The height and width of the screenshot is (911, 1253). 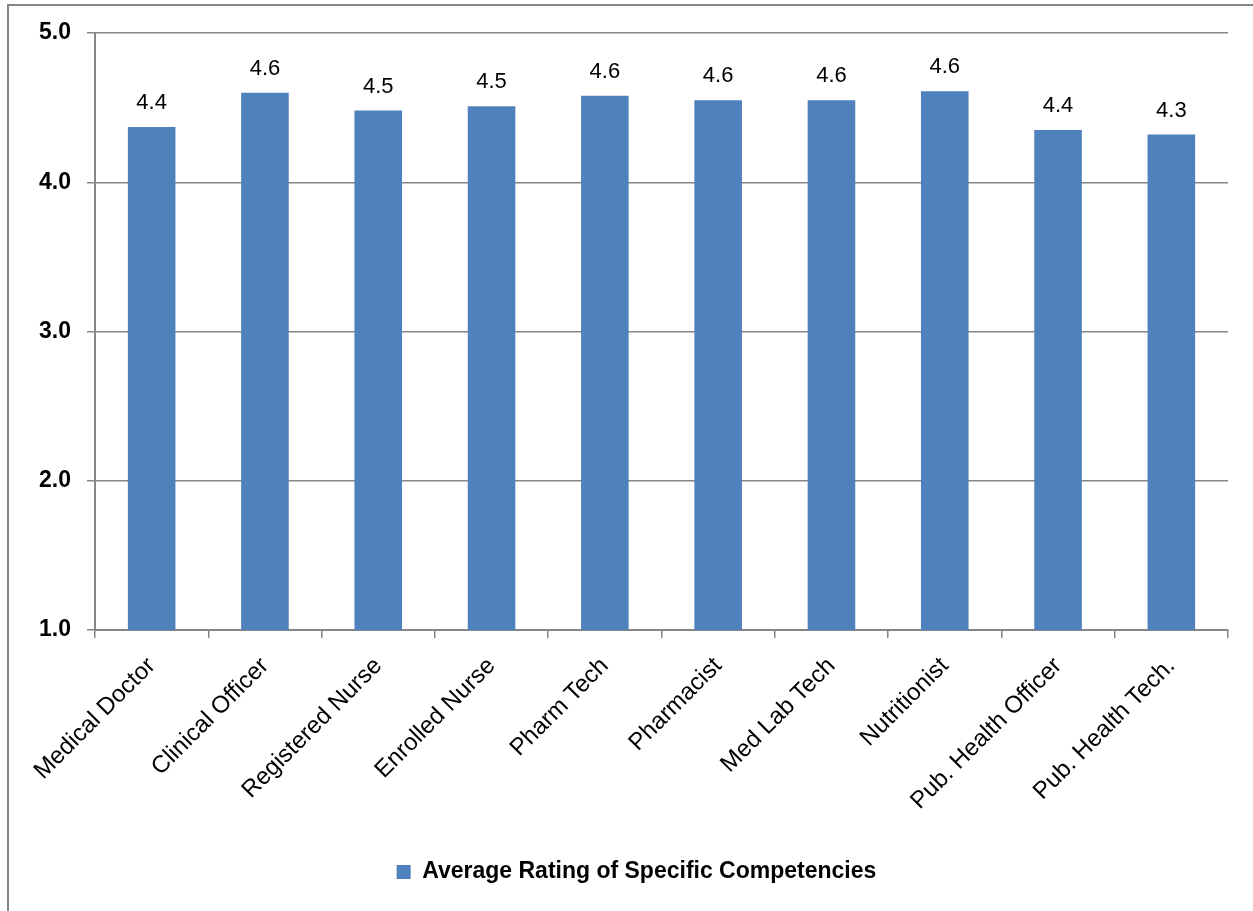 What do you see at coordinates (55, 329) in the screenshot?
I see `y-tick-label: 3.0` at bounding box center [55, 329].